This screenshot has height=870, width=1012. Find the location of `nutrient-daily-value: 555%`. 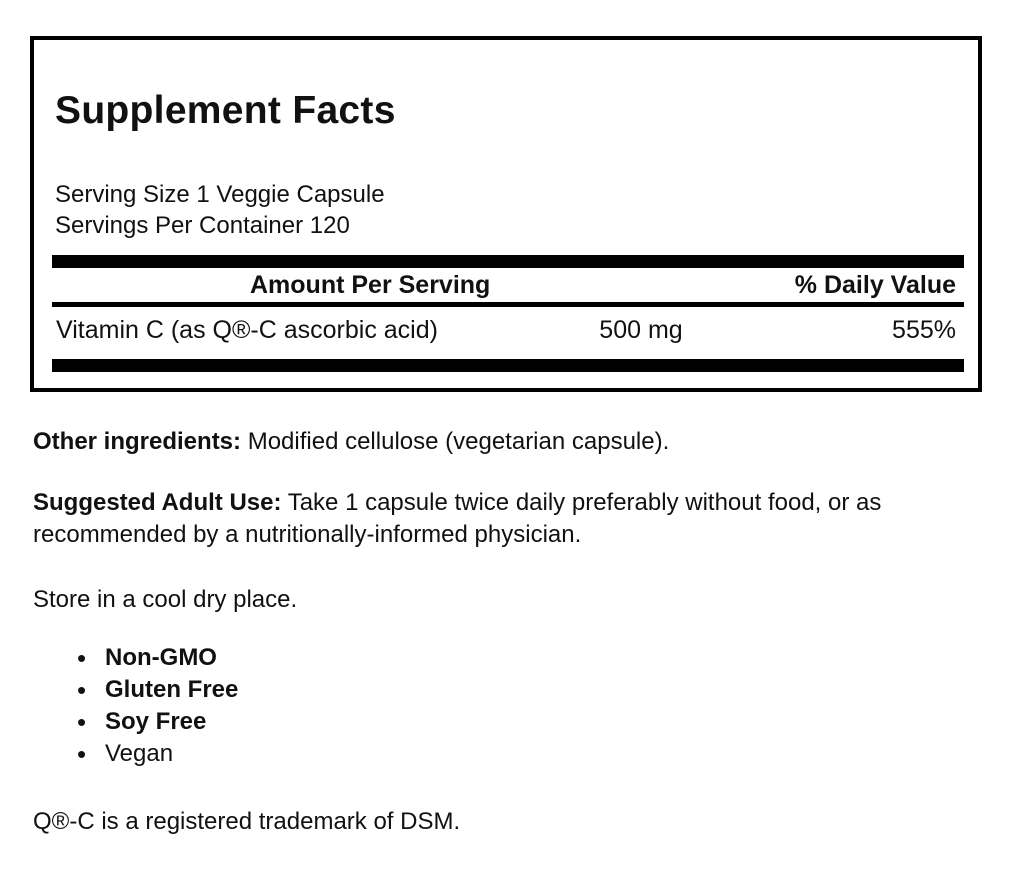

nutrient-daily-value: 555% is located at coordinates (924, 329).